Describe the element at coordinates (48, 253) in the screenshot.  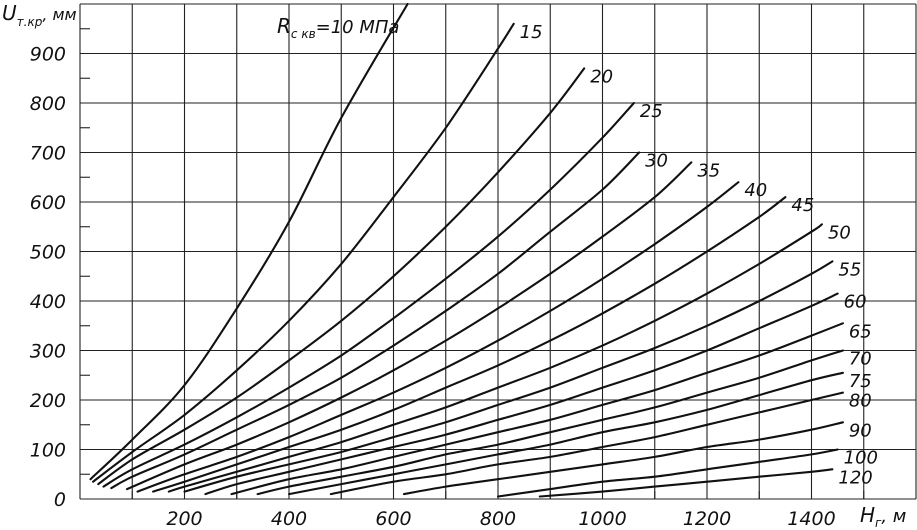
I see `y-tick-label: 500` at that location.